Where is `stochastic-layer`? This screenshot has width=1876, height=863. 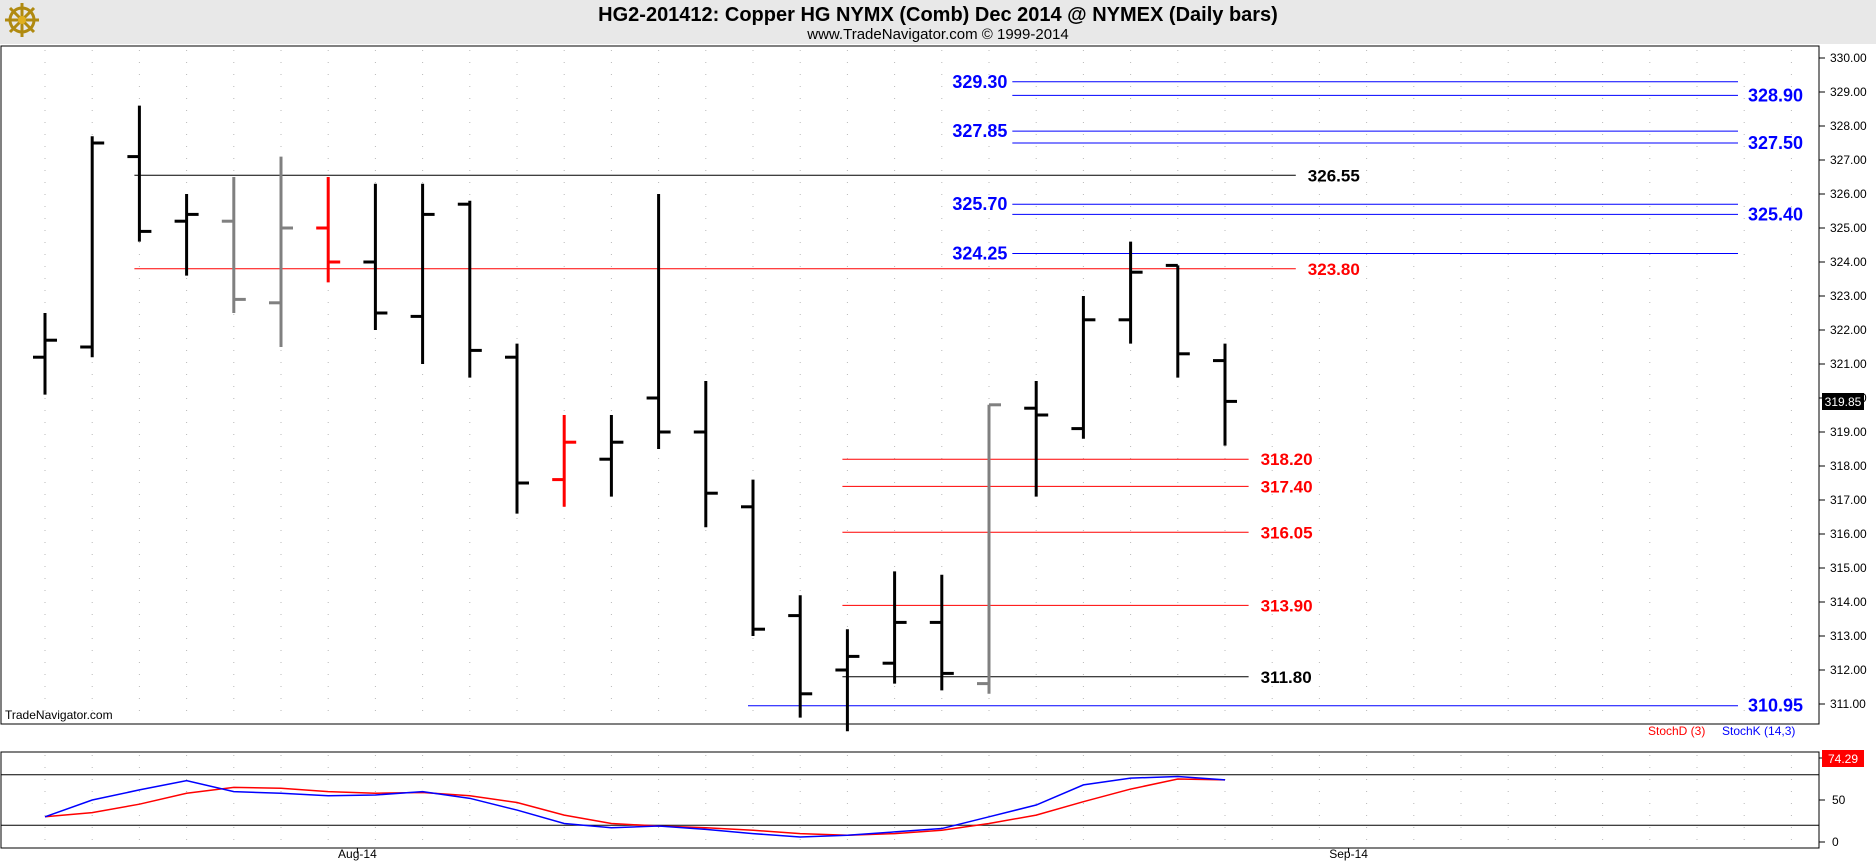 stochastic-layer is located at coordinates (910, 806).